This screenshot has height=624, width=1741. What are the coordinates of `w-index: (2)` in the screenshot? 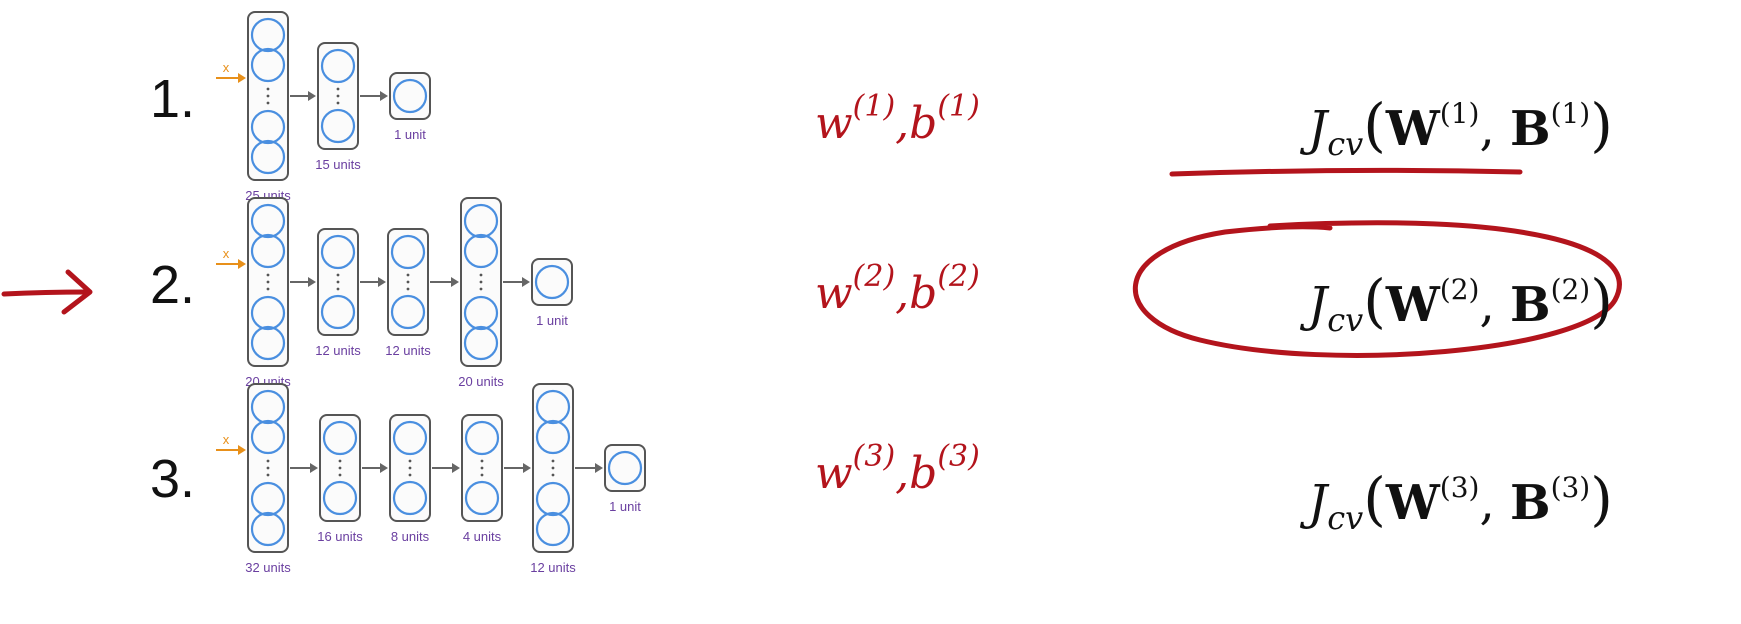 It's located at (874, 276).